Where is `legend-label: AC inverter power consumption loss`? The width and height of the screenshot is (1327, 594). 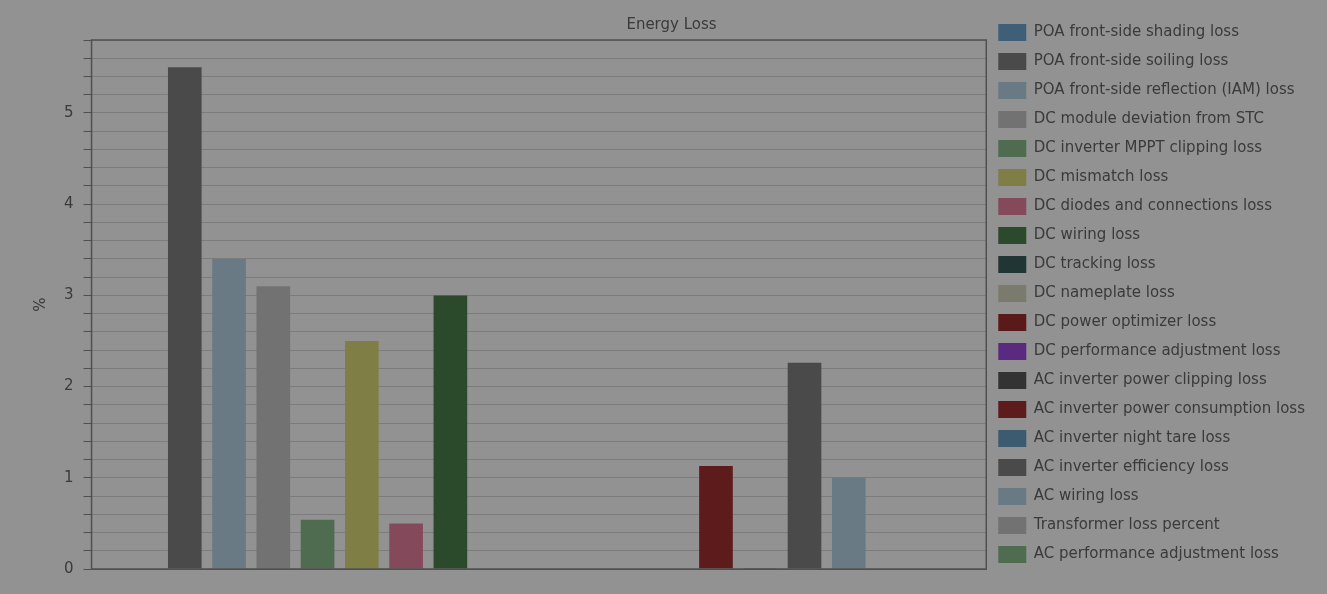 legend-label: AC inverter power consumption loss is located at coordinates (1169, 408).